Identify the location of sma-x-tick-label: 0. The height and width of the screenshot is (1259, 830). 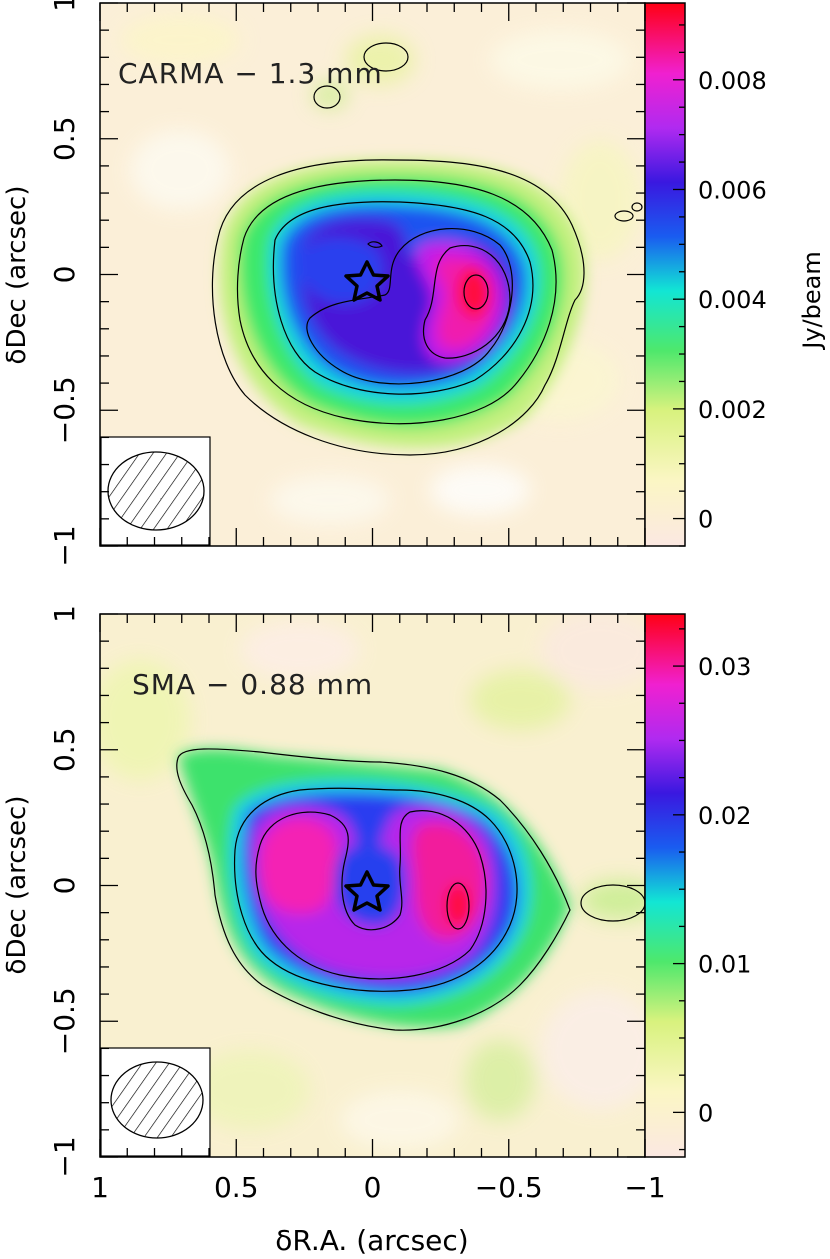
(373, 1187).